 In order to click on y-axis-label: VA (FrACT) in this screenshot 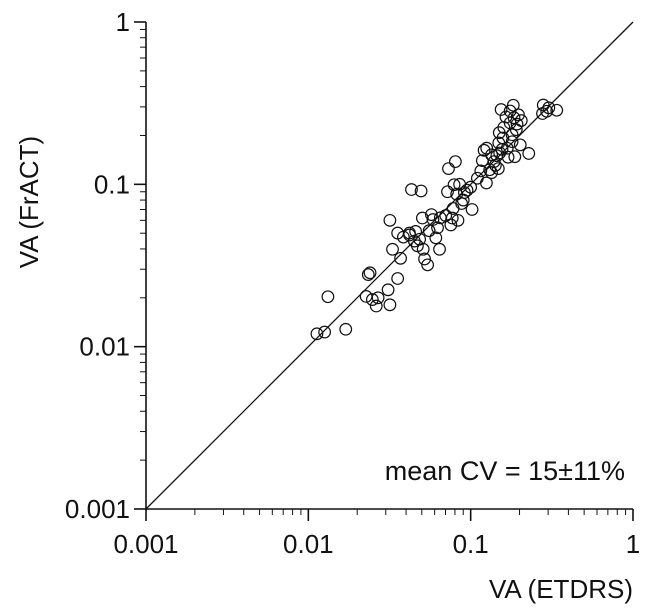, I will do `click(29, 202)`.